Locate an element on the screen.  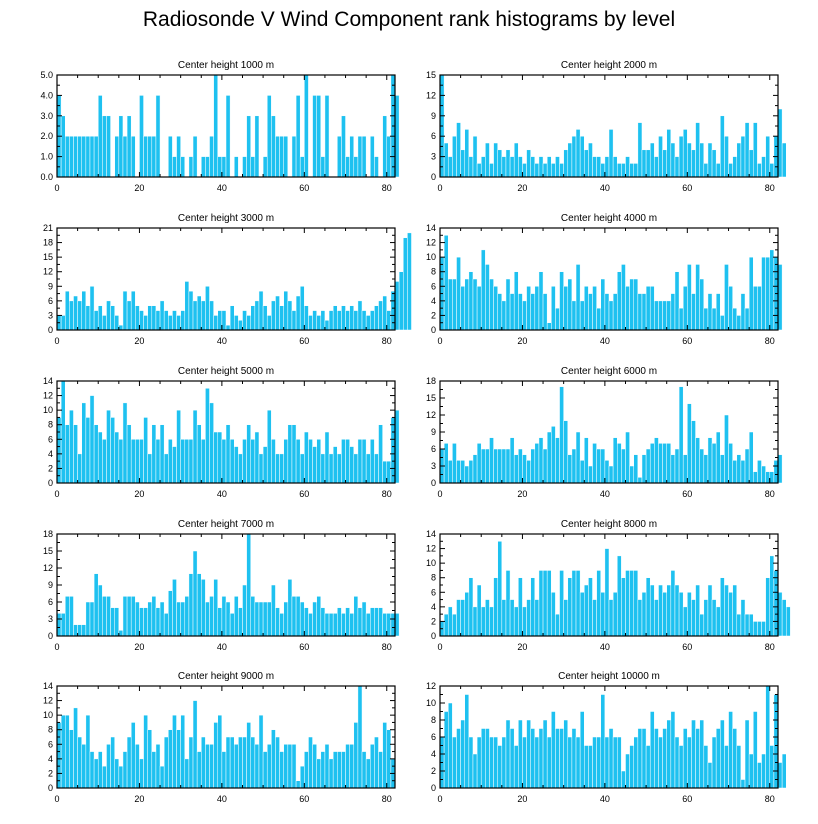
y-tick-label: 10 is located at coordinates (431, 257).